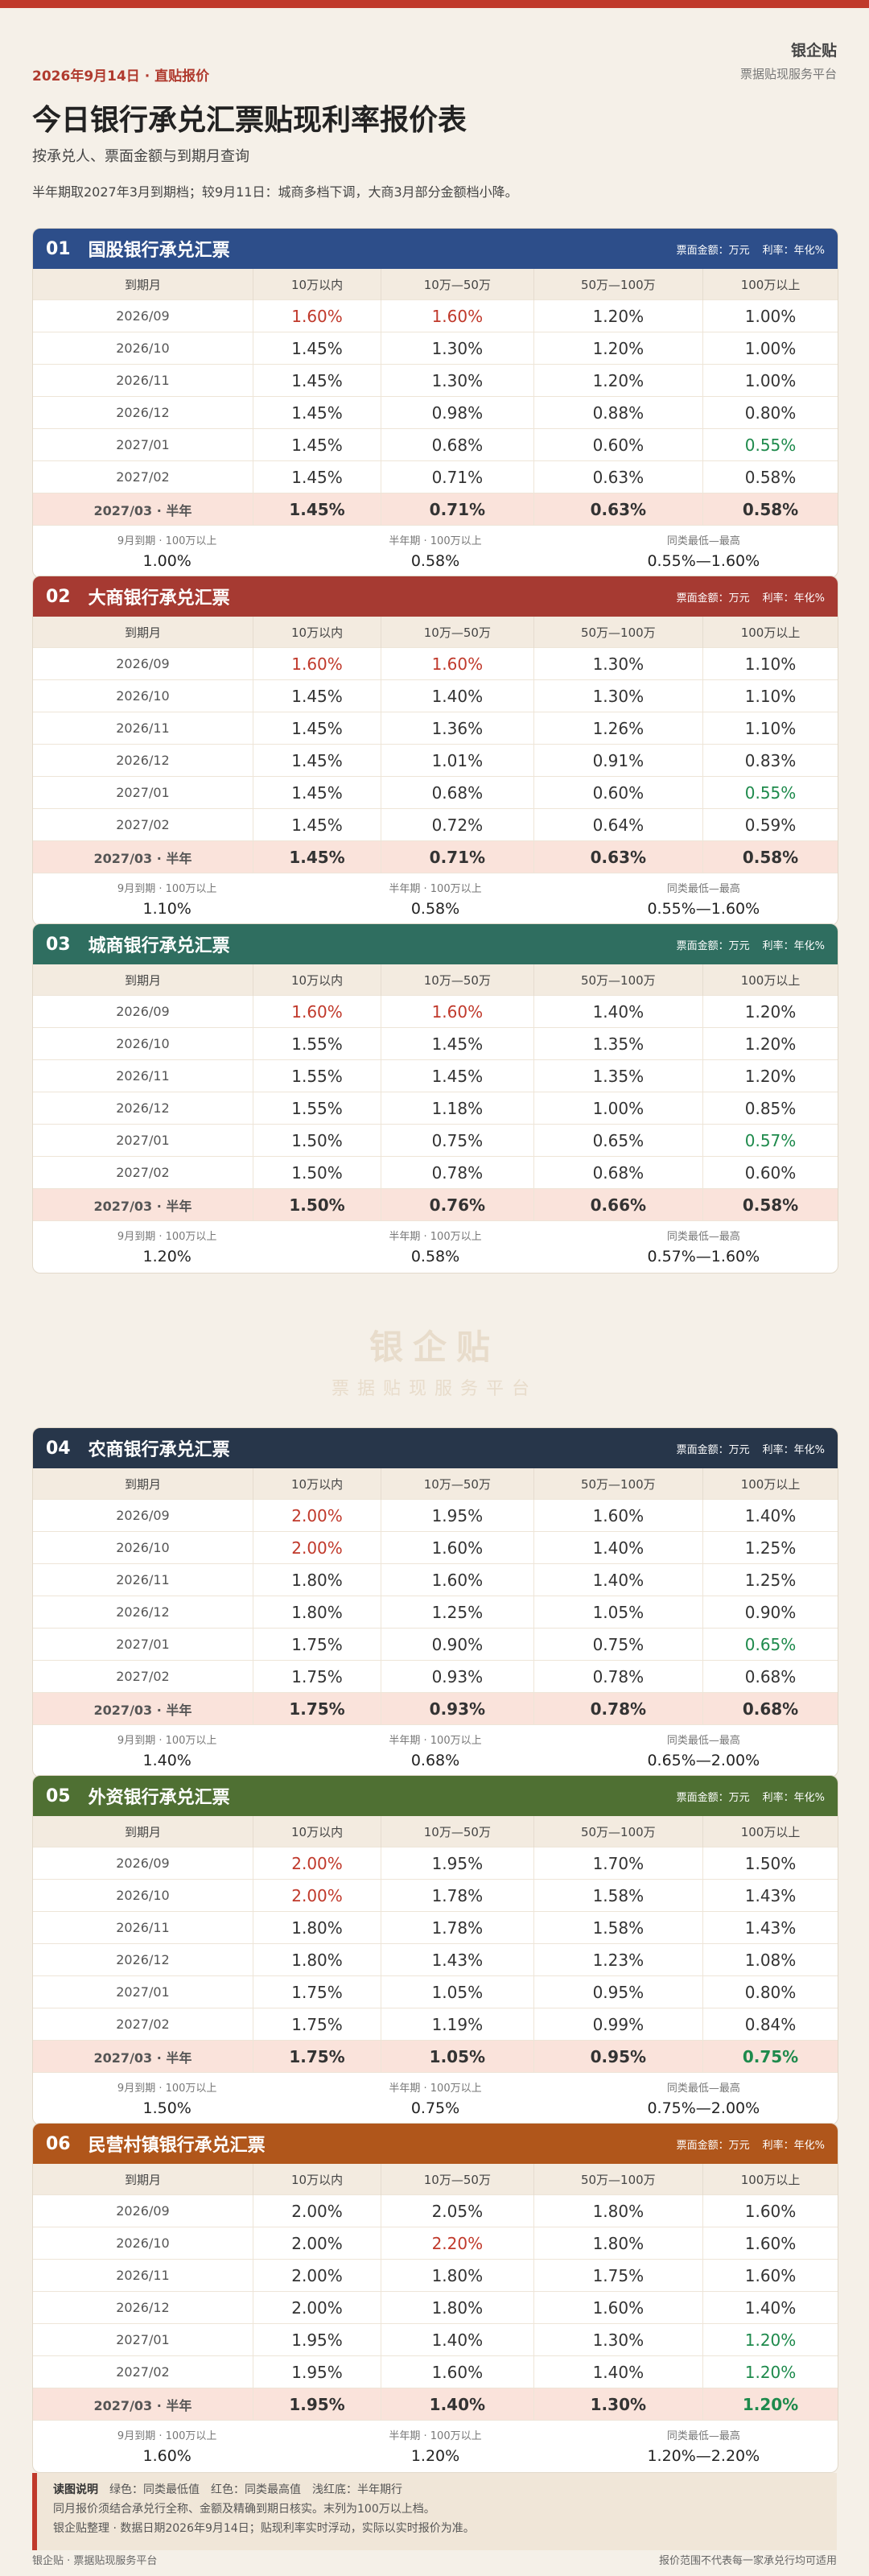 The height and width of the screenshot is (2576, 869). Describe the element at coordinates (618, 284) in the screenshot. I see `column-header: 50万—100万` at that location.